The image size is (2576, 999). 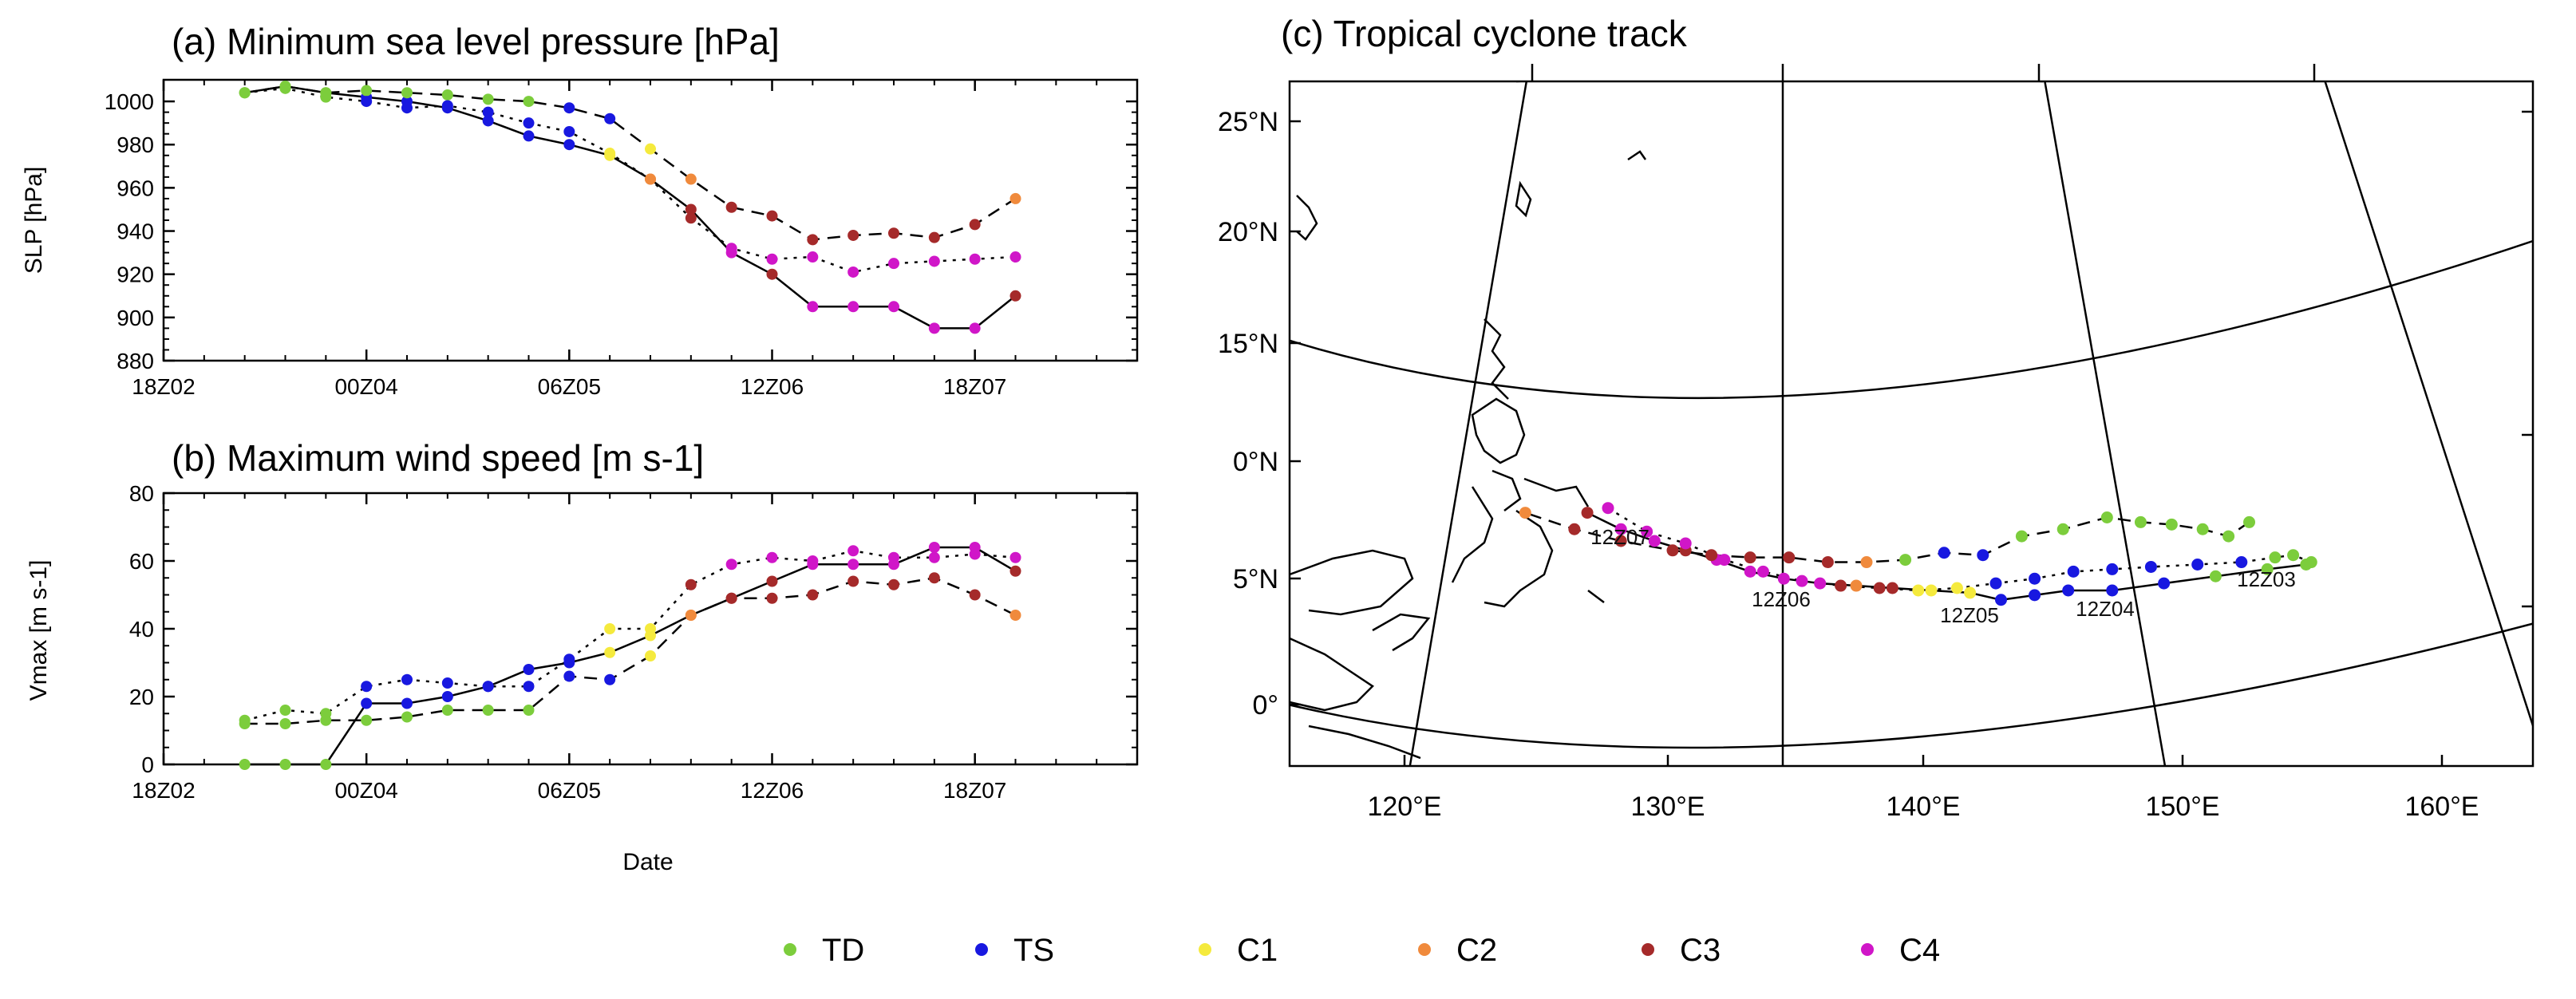 What do you see at coordinates (163, 386) in the screenshot?
I see `slp-xtick-label: 18Z02` at bounding box center [163, 386].